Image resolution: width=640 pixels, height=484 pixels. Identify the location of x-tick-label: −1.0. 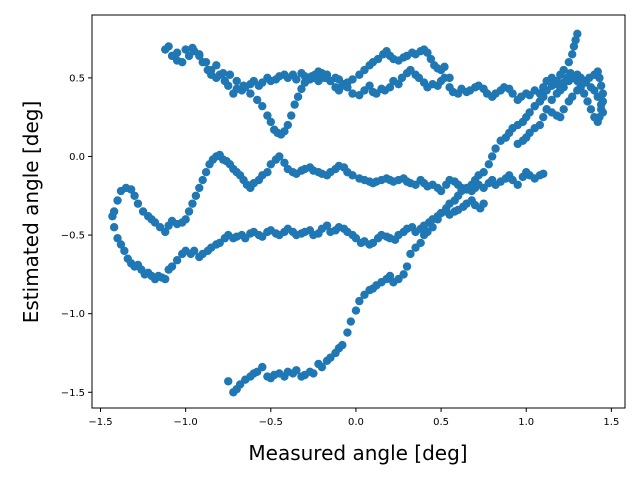
(186, 422).